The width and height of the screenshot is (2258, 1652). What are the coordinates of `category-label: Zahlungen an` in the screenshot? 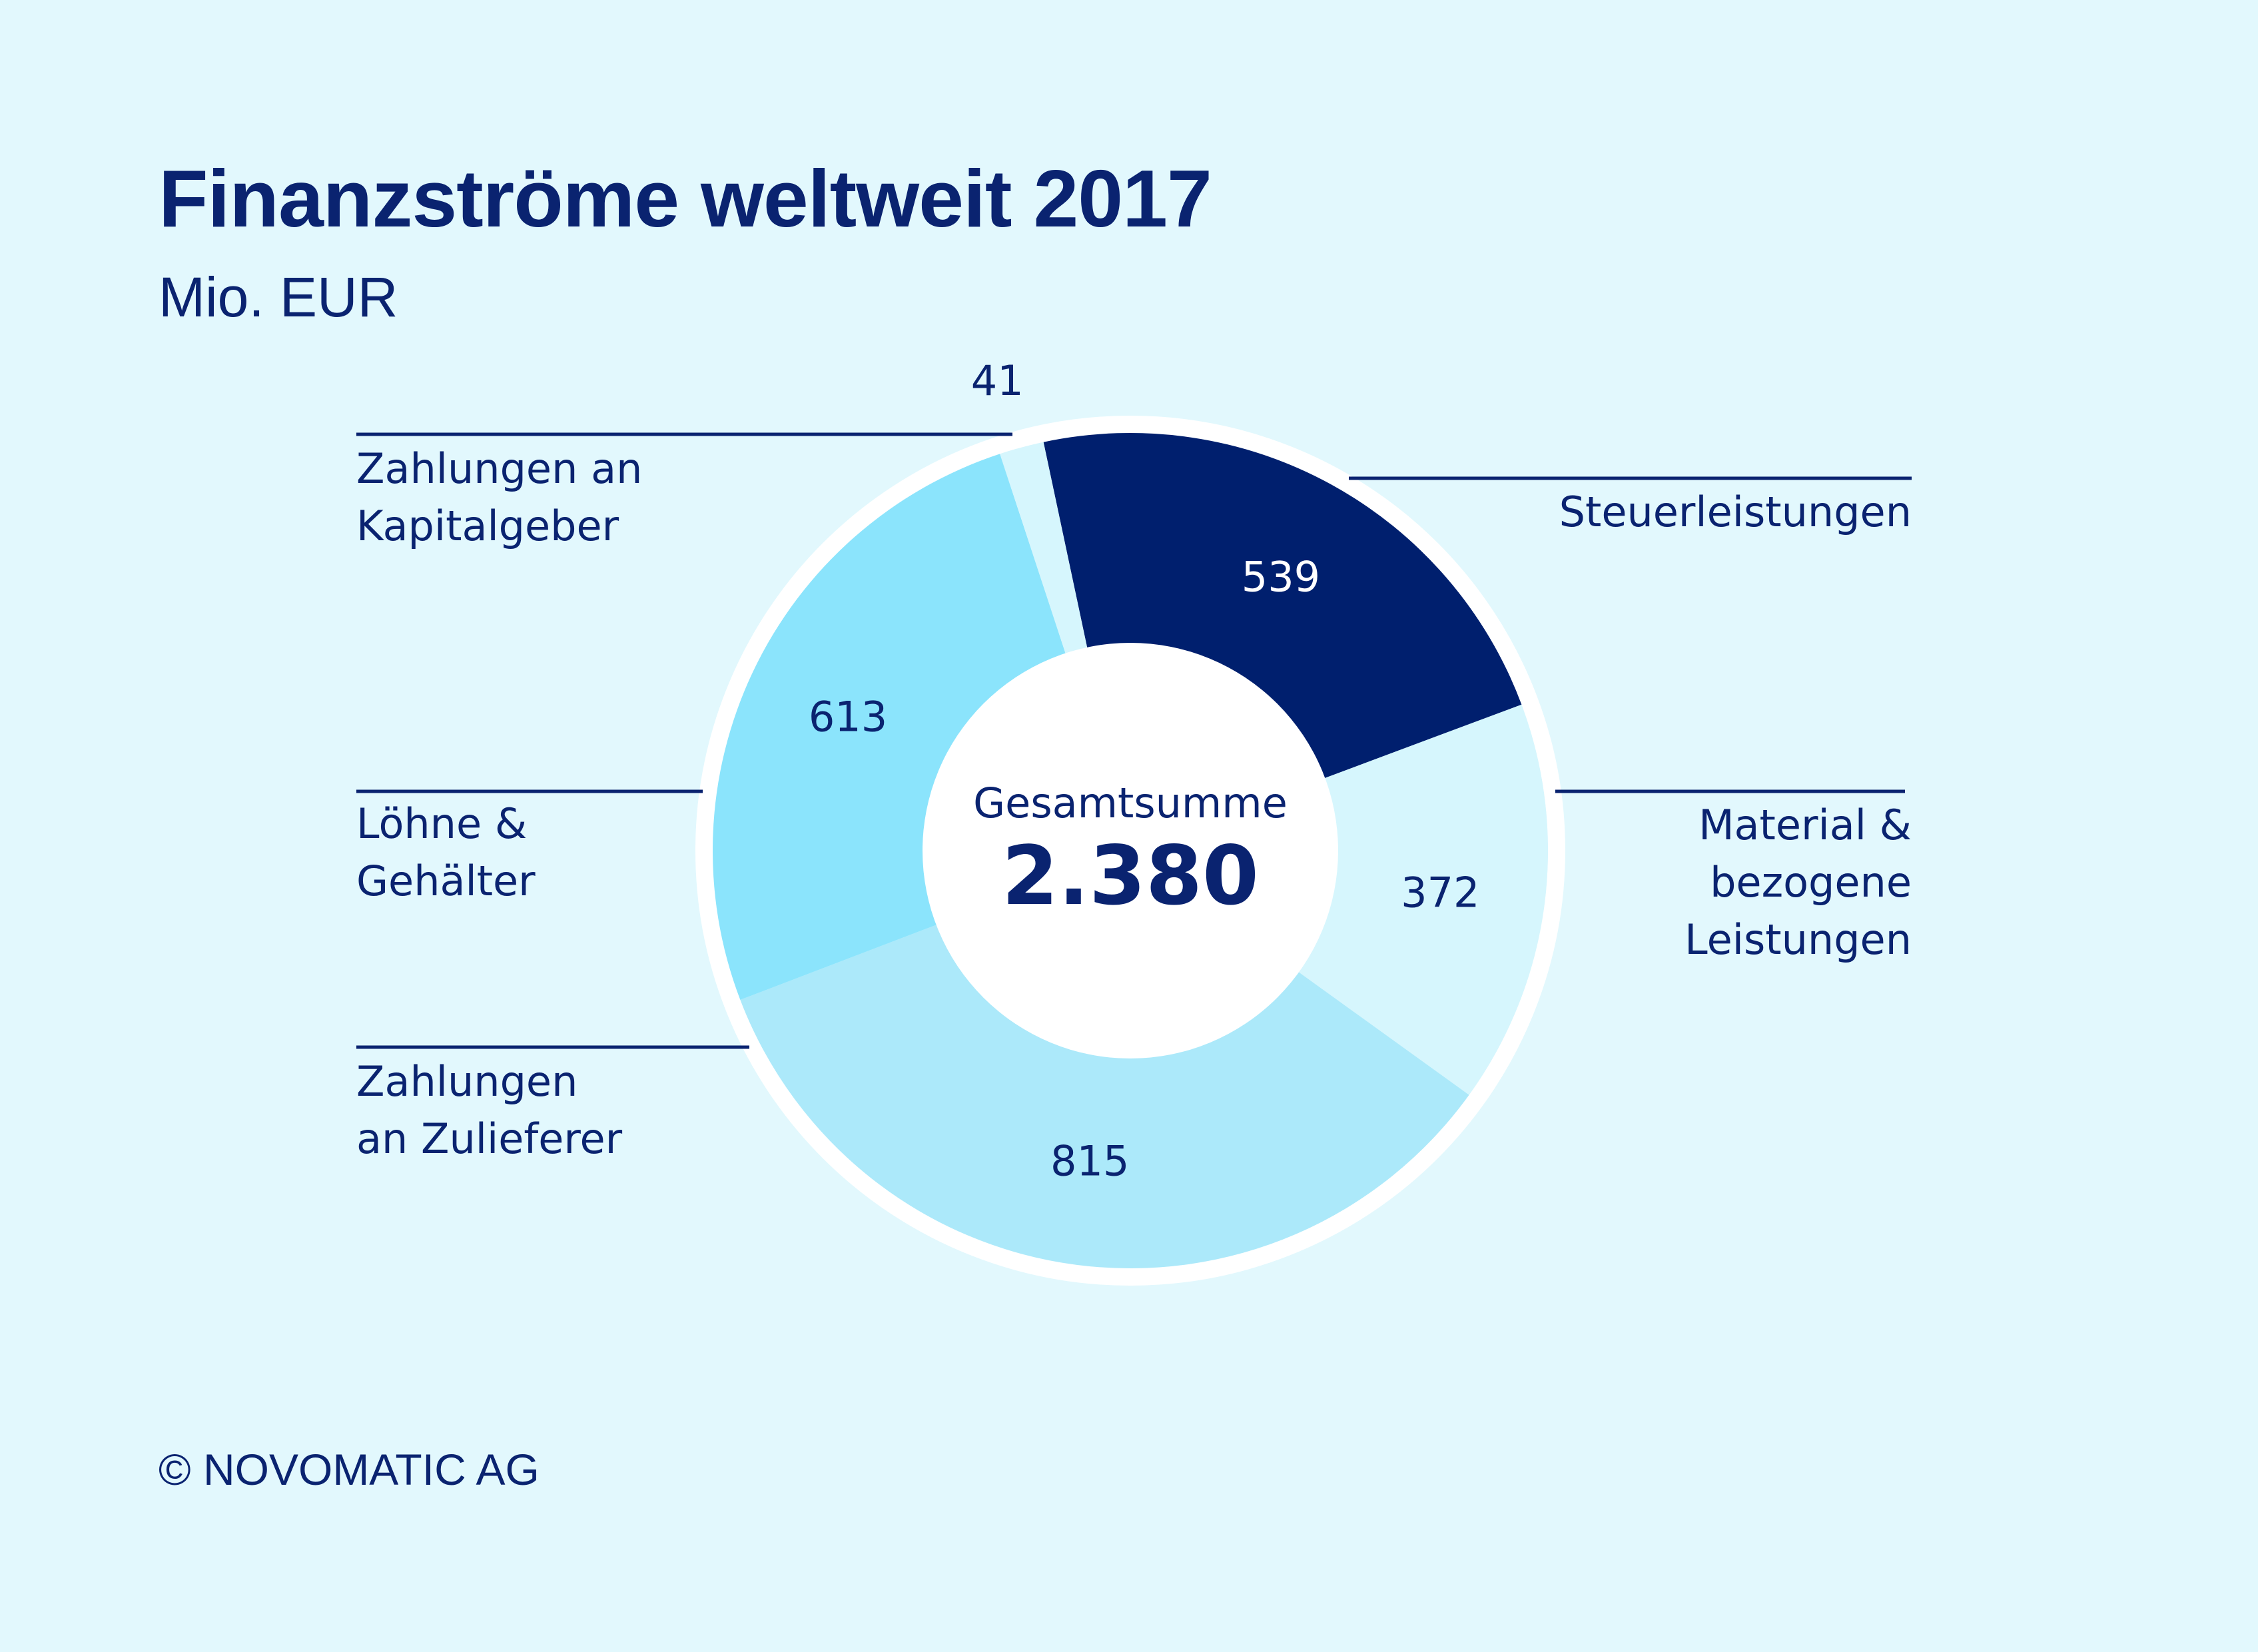 It's located at (499, 468).